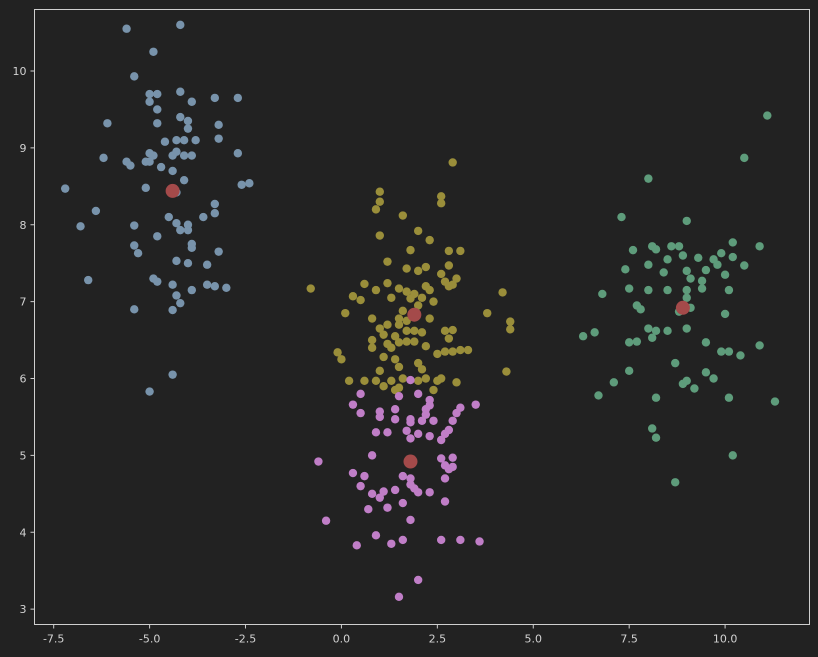  Describe the element at coordinates (23, 455) in the screenshot. I see `y-tick-label: 5` at that location.